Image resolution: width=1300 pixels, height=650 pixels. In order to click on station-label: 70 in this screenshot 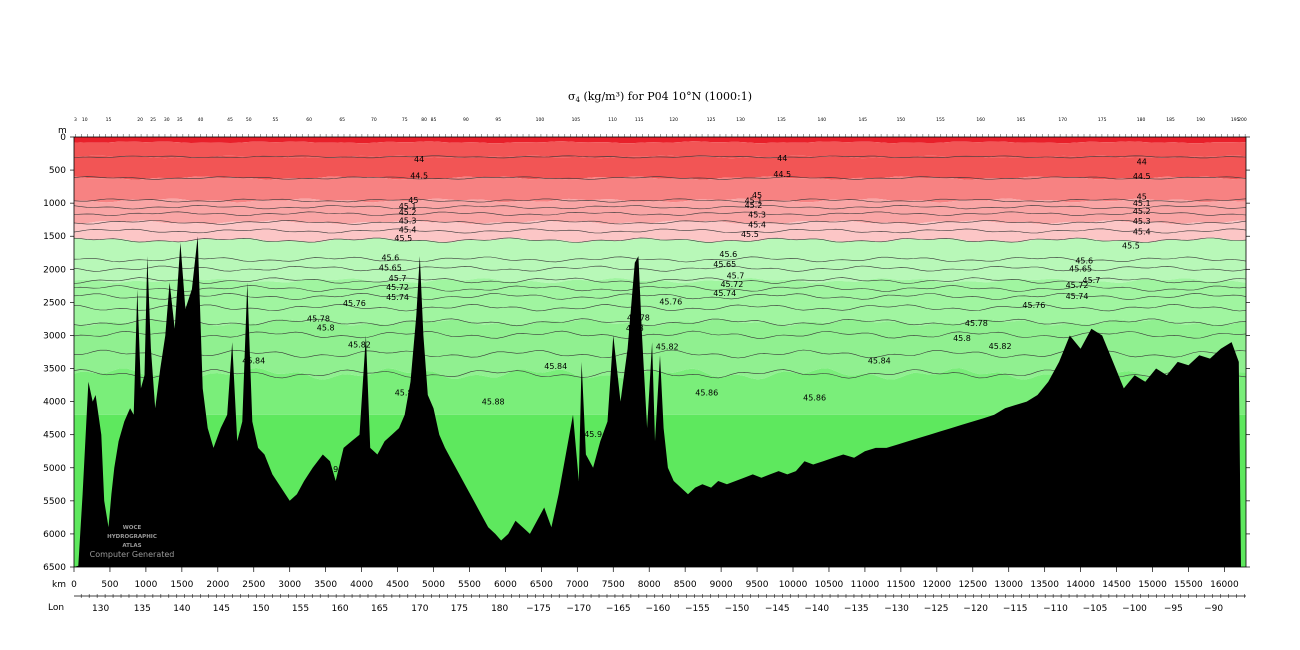, I will do `click(374, 120)`.